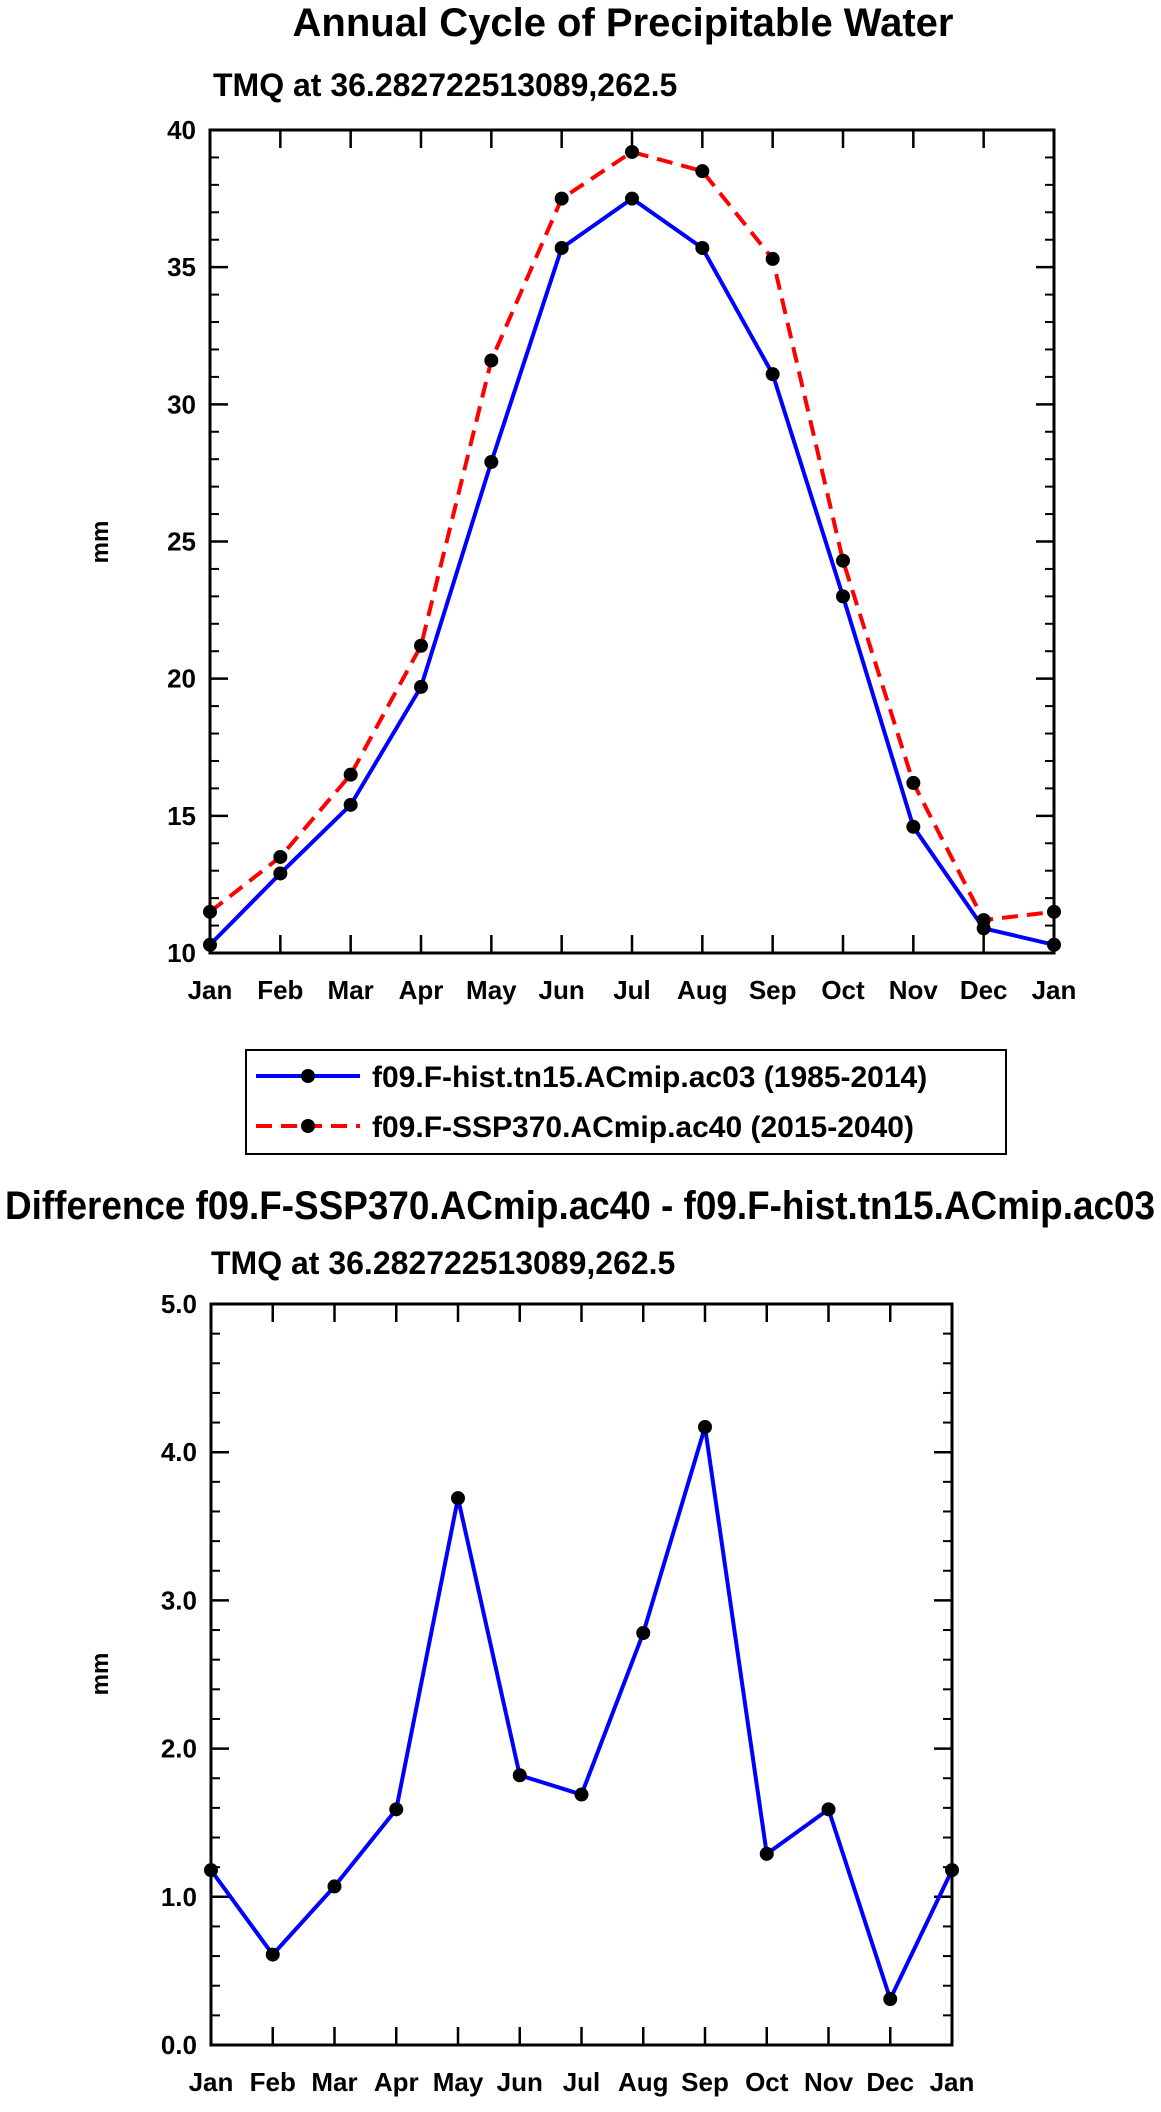 The height and width of the screenshot is (2112, 1161). What do you see at coordinates (280, 856) in the screenshot?
I see `series-1-point-feb` at bounding box center [280, 856].